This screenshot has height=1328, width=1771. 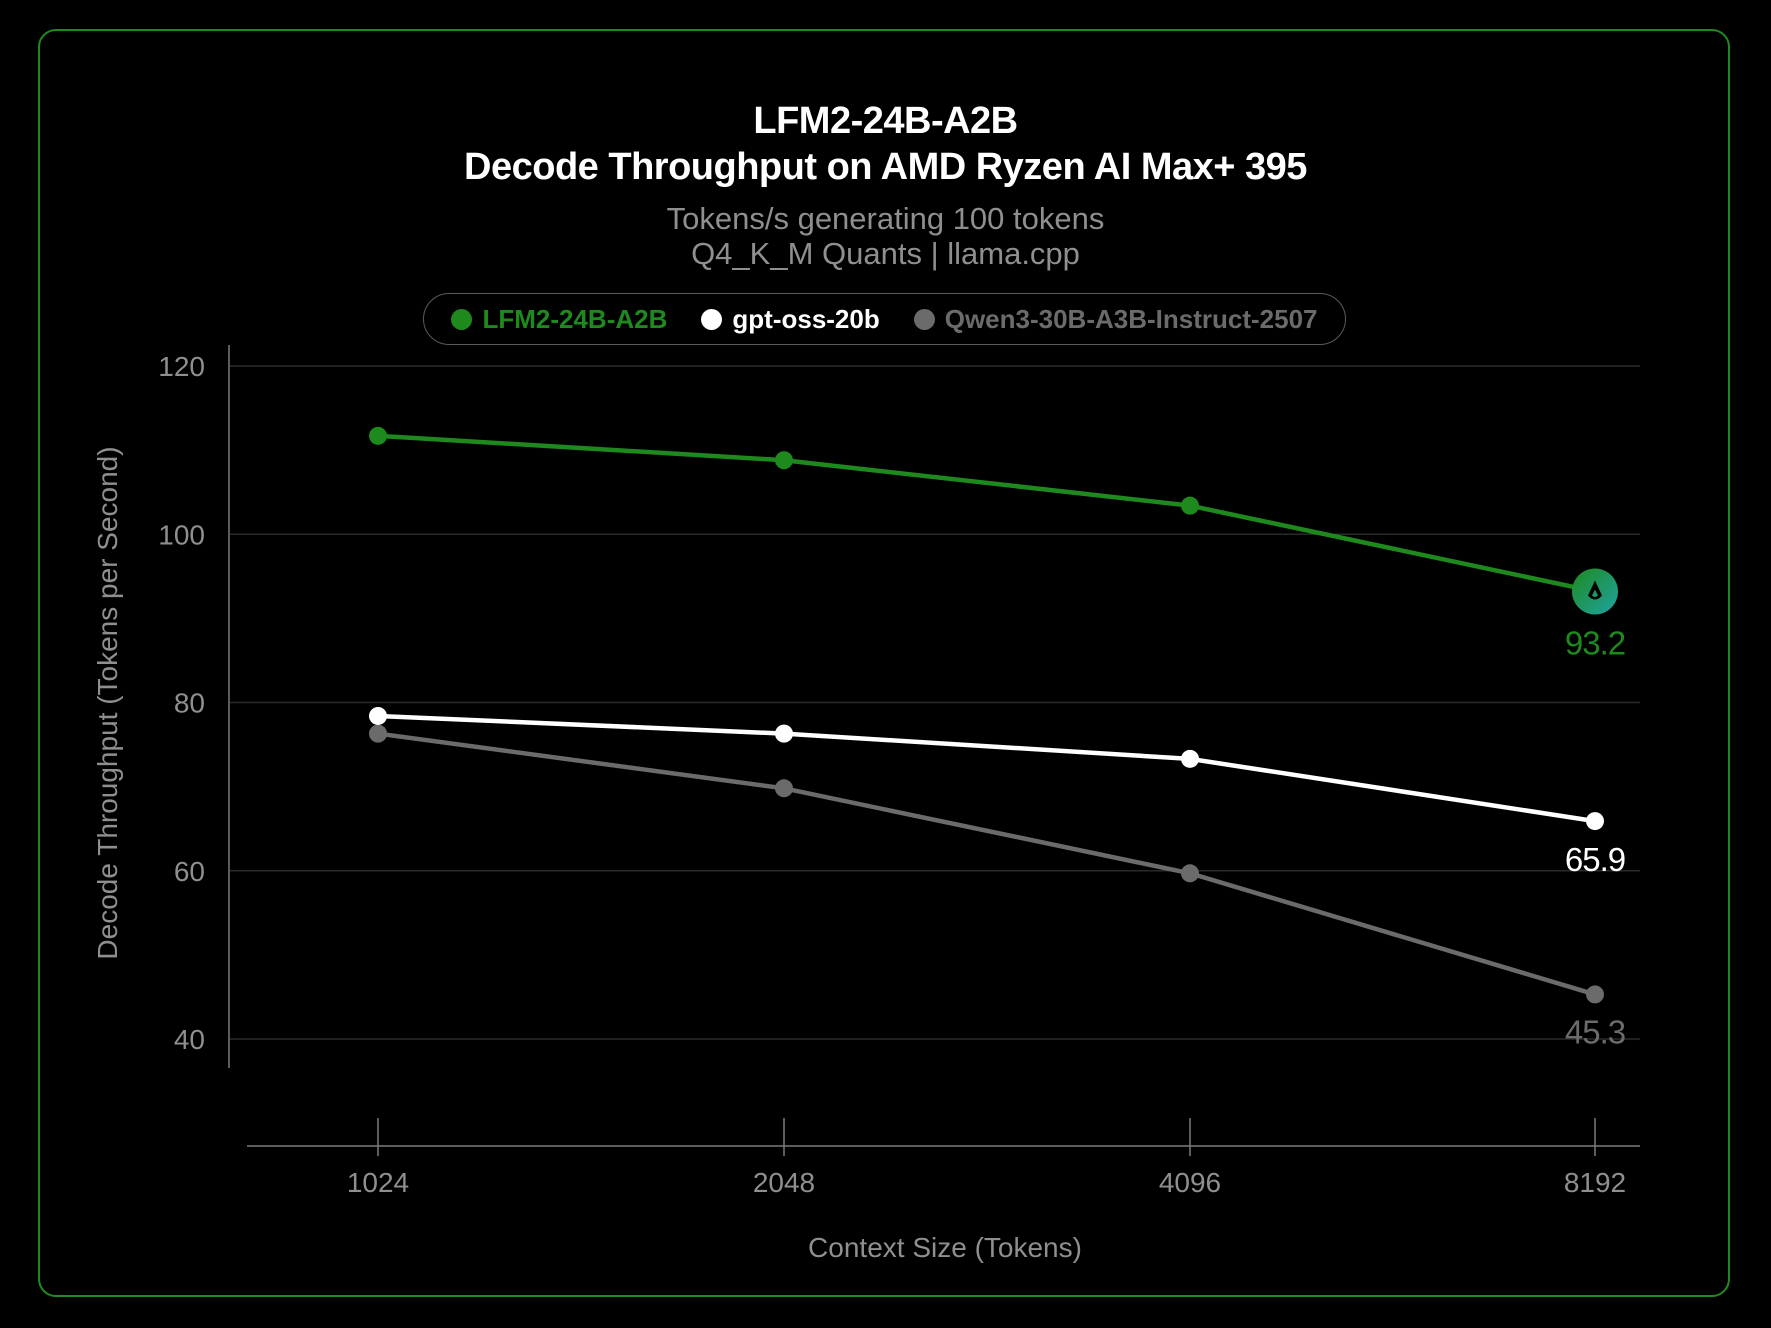 What do you see at coordinates (1595, 642) in the screenshot?
I see `end-value-label-0: 93.2` at bounding box center [1595, 642].